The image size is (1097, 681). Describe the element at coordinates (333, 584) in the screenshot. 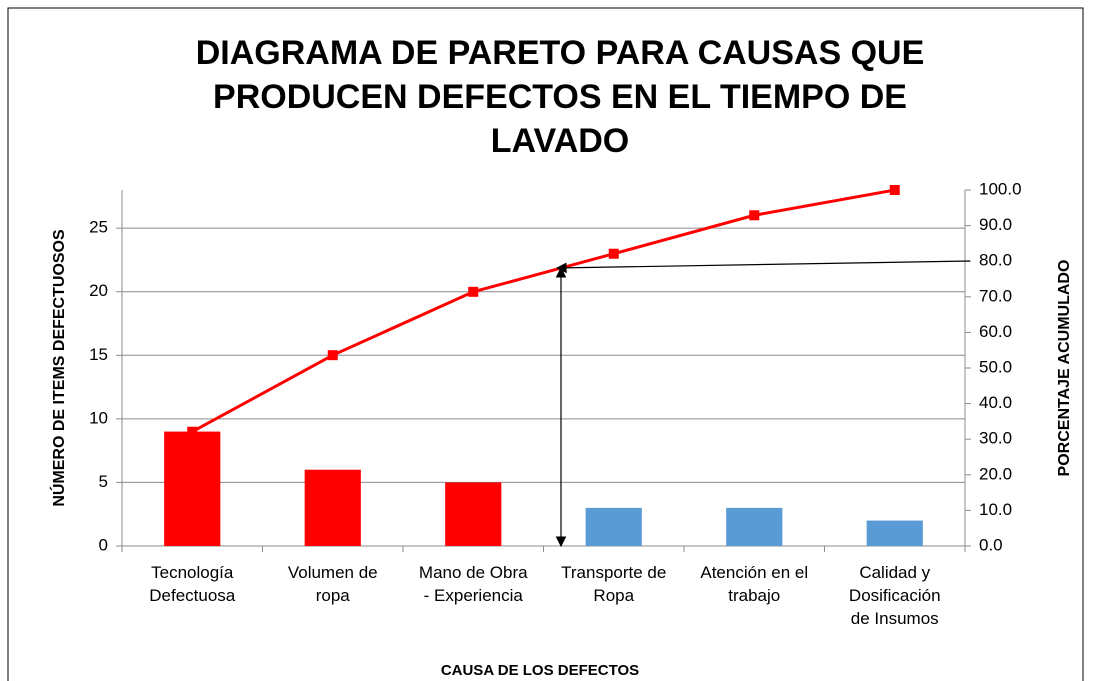

I see `x-tick-label: Volumen de ropa` at that location.